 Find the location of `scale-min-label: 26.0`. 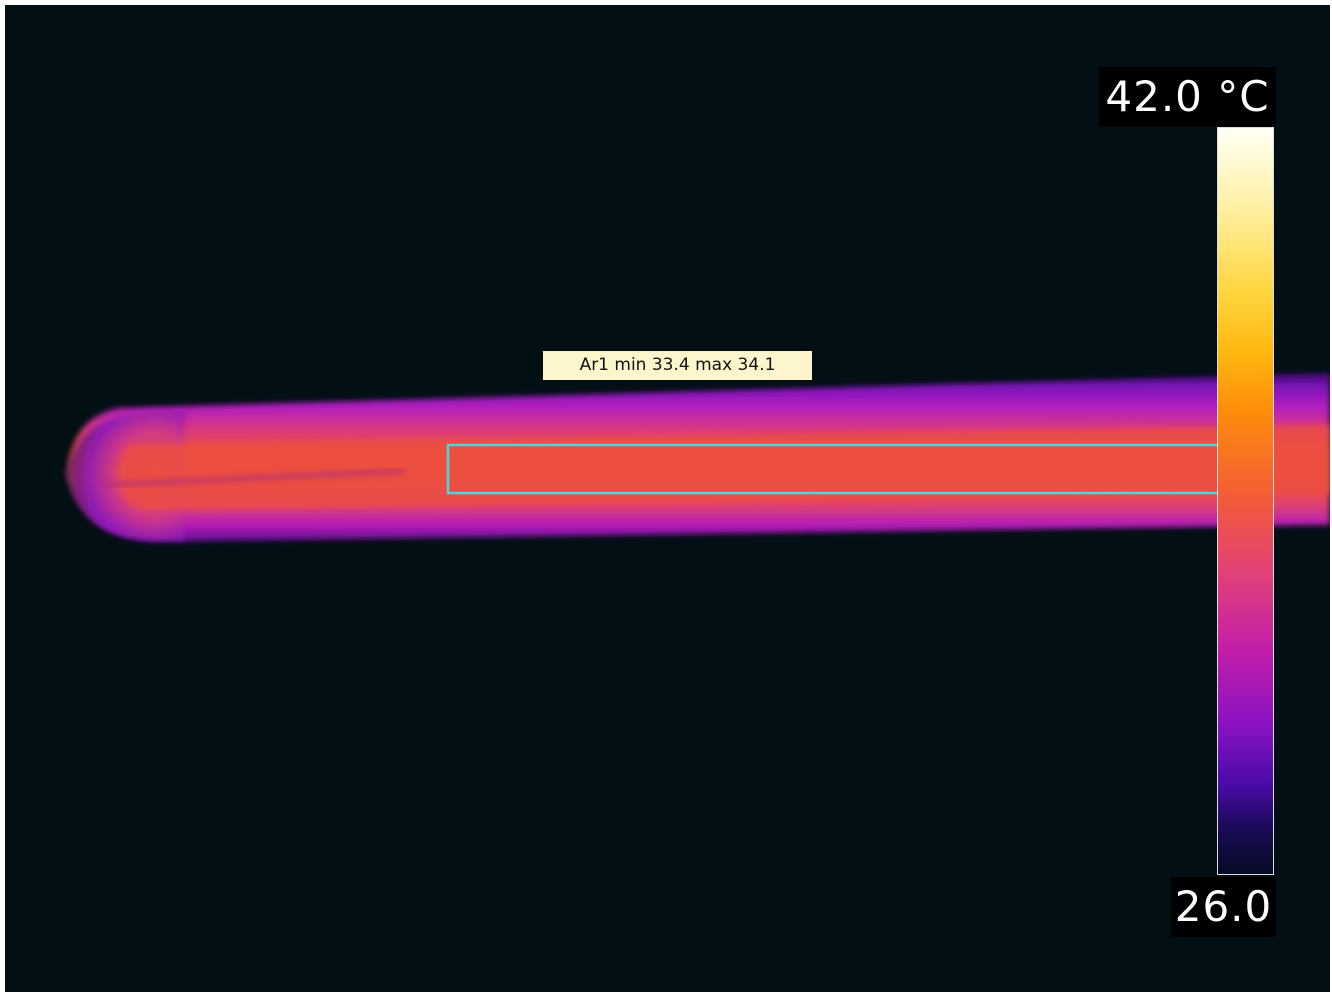

scale-min-label: 26.0 is located at coordinates (1223, 907).